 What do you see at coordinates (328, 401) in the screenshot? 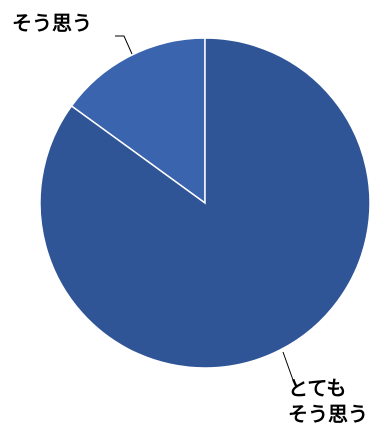
I see `slice-label: とても そう思う` at bounding box center [328, 401].